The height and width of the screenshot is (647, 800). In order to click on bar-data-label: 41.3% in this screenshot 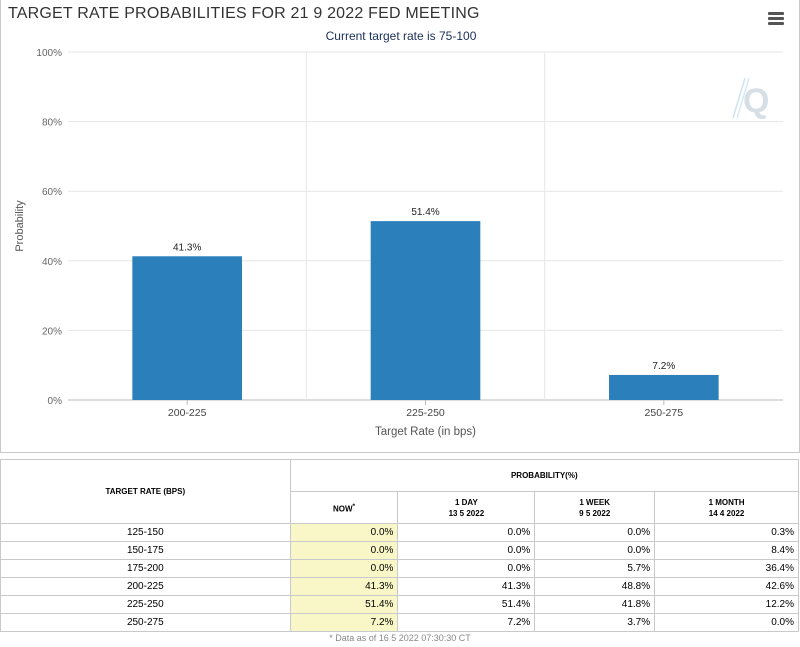, I will do `click(187, 247)`.